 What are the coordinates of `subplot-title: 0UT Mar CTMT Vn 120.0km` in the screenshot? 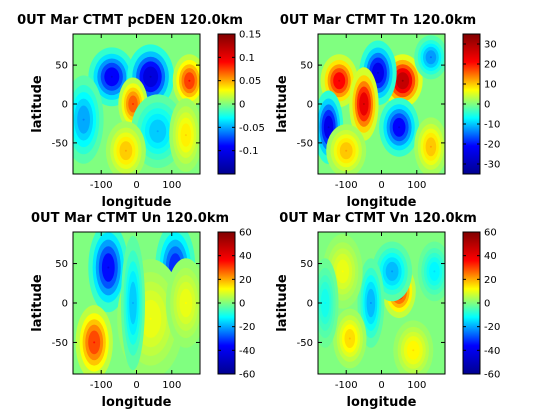 It's located at (378, 218).